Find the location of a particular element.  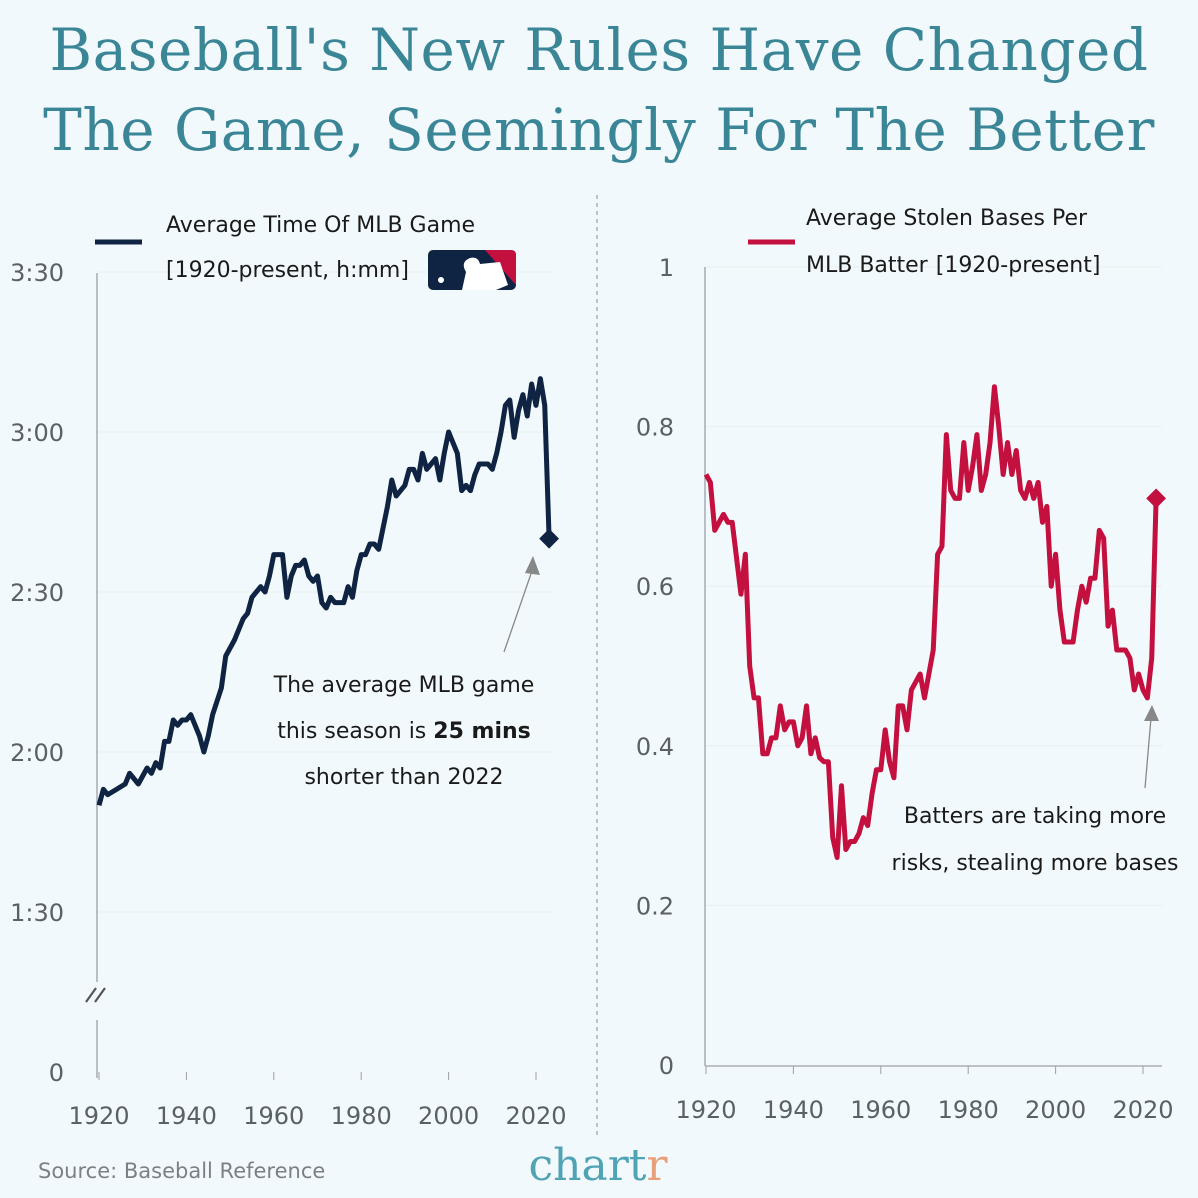

source-note: Source: Baseball Reference is located at coordinates (181, 1171).